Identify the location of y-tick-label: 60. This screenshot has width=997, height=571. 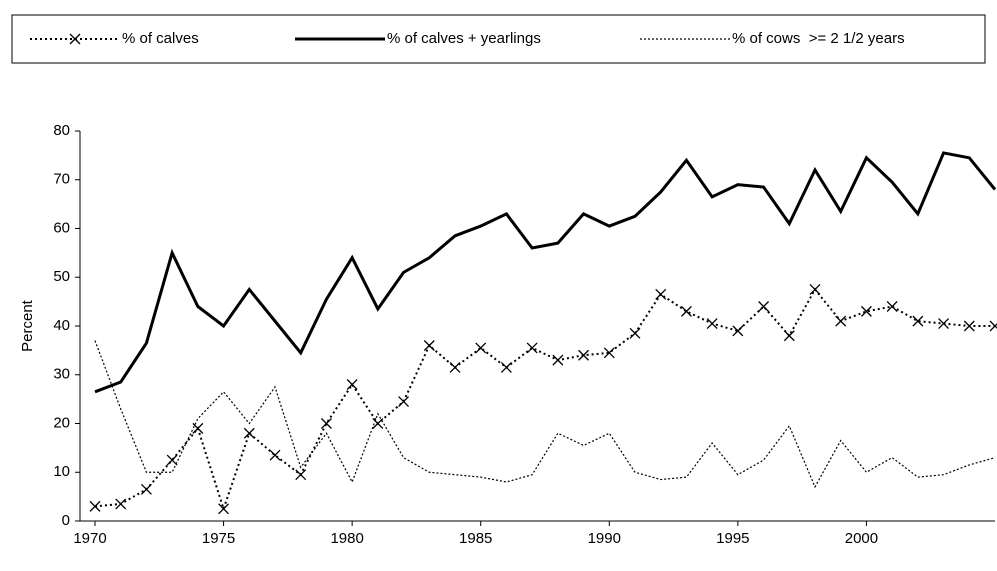
(61, 227).